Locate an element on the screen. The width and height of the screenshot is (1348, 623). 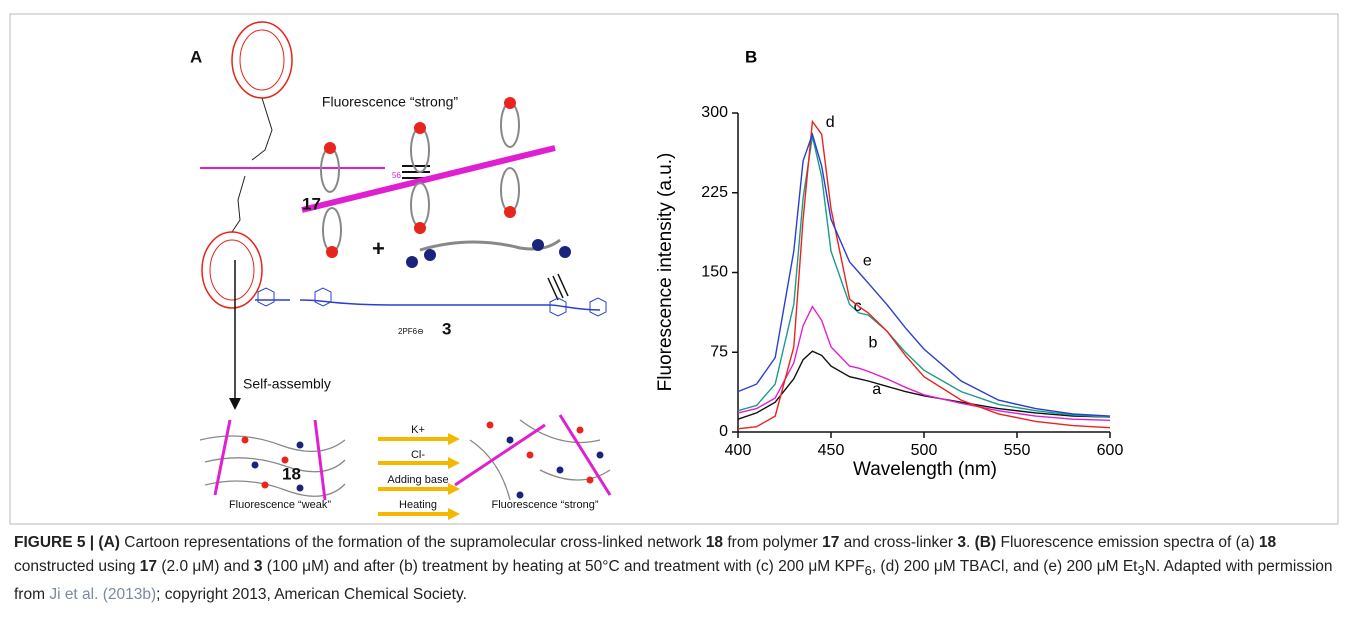
stimulus-label: Adding base is located at coordinates (417, 480).